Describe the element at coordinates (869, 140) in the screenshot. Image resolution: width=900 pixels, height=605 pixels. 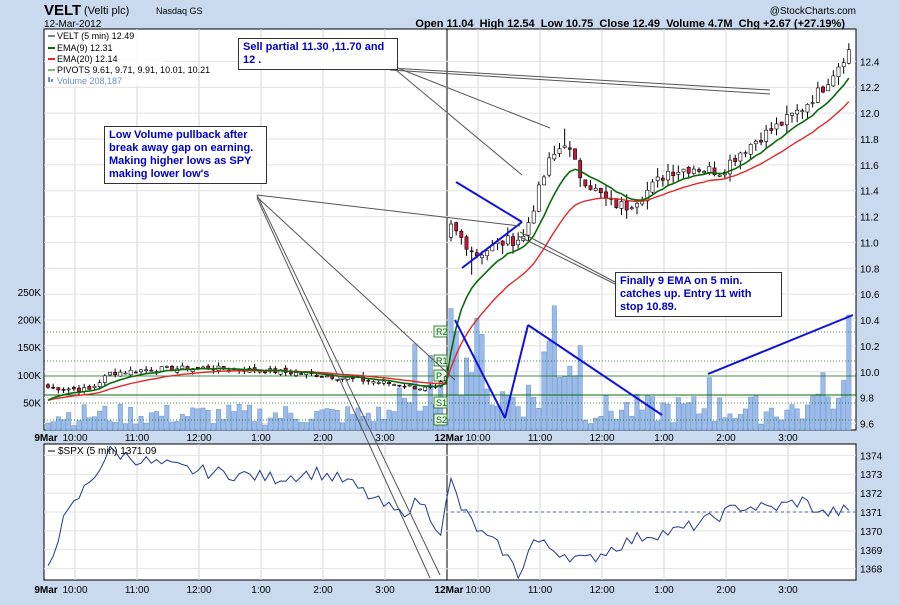
I see `price-tick-label: 11.8` at that location.